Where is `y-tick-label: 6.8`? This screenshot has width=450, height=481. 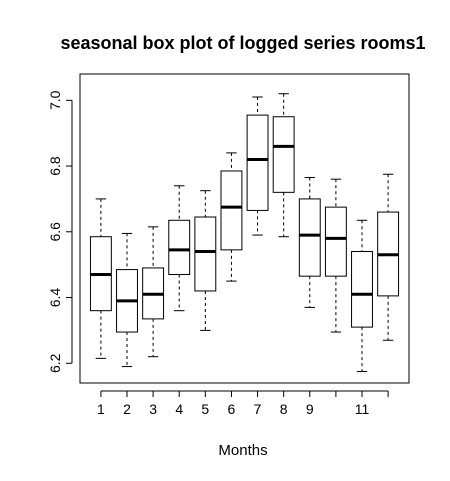
y-tick-label: 6.8 is located at coordinates (55, 166).